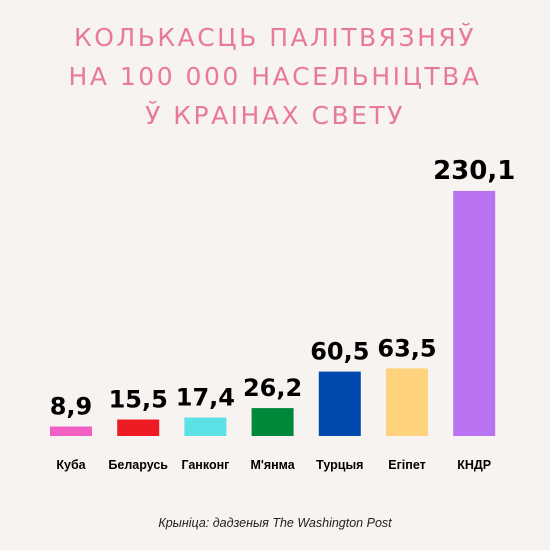 This screenshot has width=550, height=550. I want to click on value-label-3: 26,2, so click(272, 388).